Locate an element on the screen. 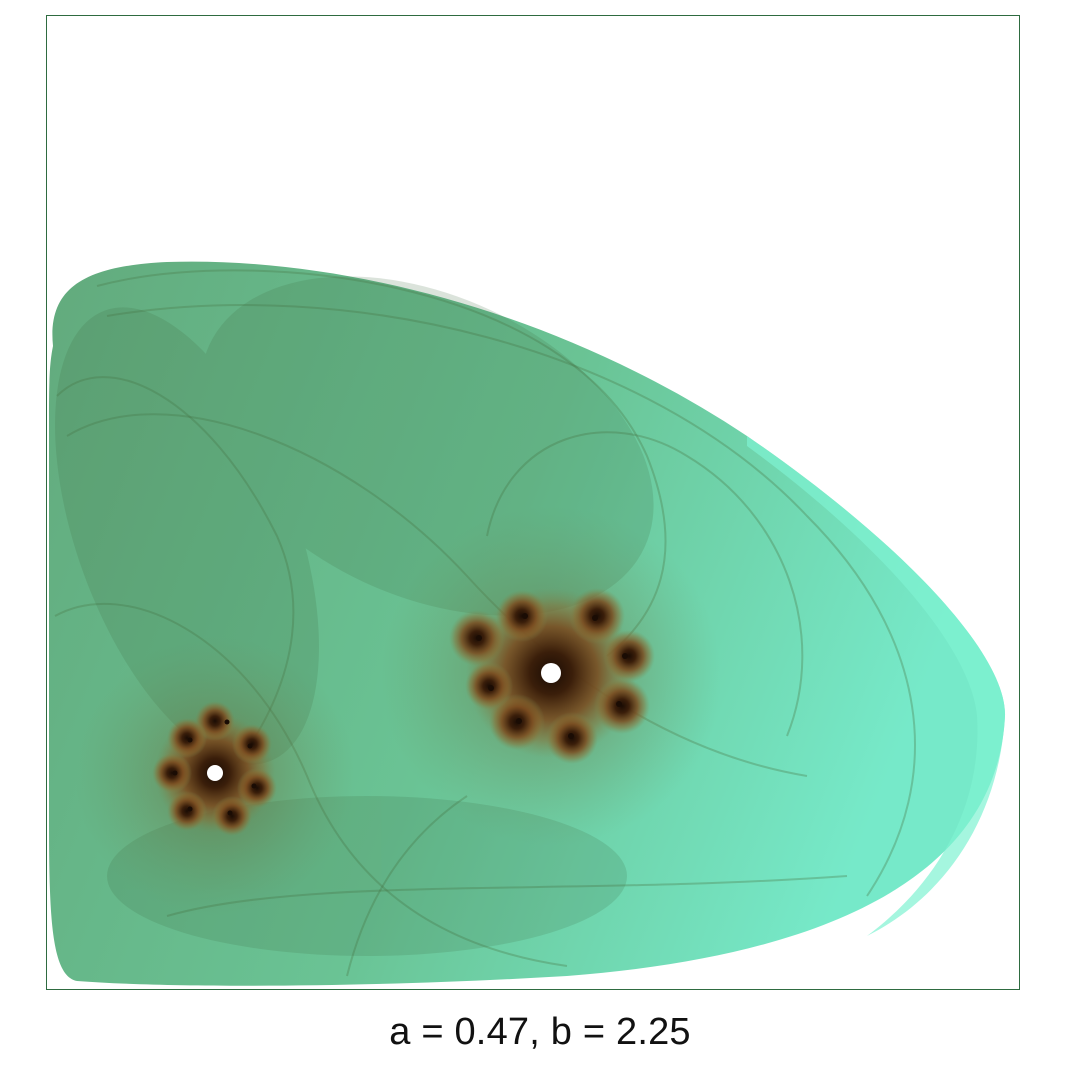  vortex-left is located at coordinates (214, 768).